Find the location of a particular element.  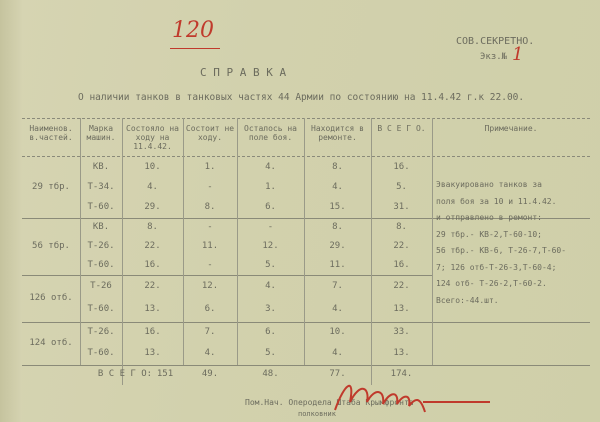

page-edge is located at coordinates (11, 211).